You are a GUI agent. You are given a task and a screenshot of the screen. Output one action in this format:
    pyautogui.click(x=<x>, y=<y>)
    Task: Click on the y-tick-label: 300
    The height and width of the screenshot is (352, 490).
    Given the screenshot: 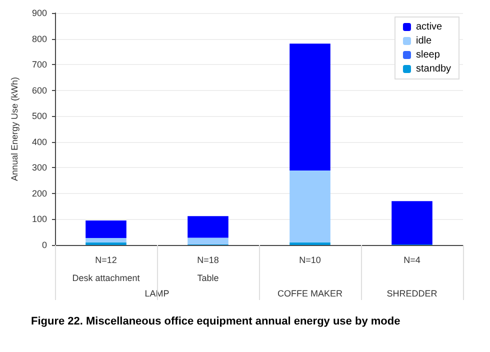 What is the action you would take?
    pyautogui.click(x=39, y=167)
    